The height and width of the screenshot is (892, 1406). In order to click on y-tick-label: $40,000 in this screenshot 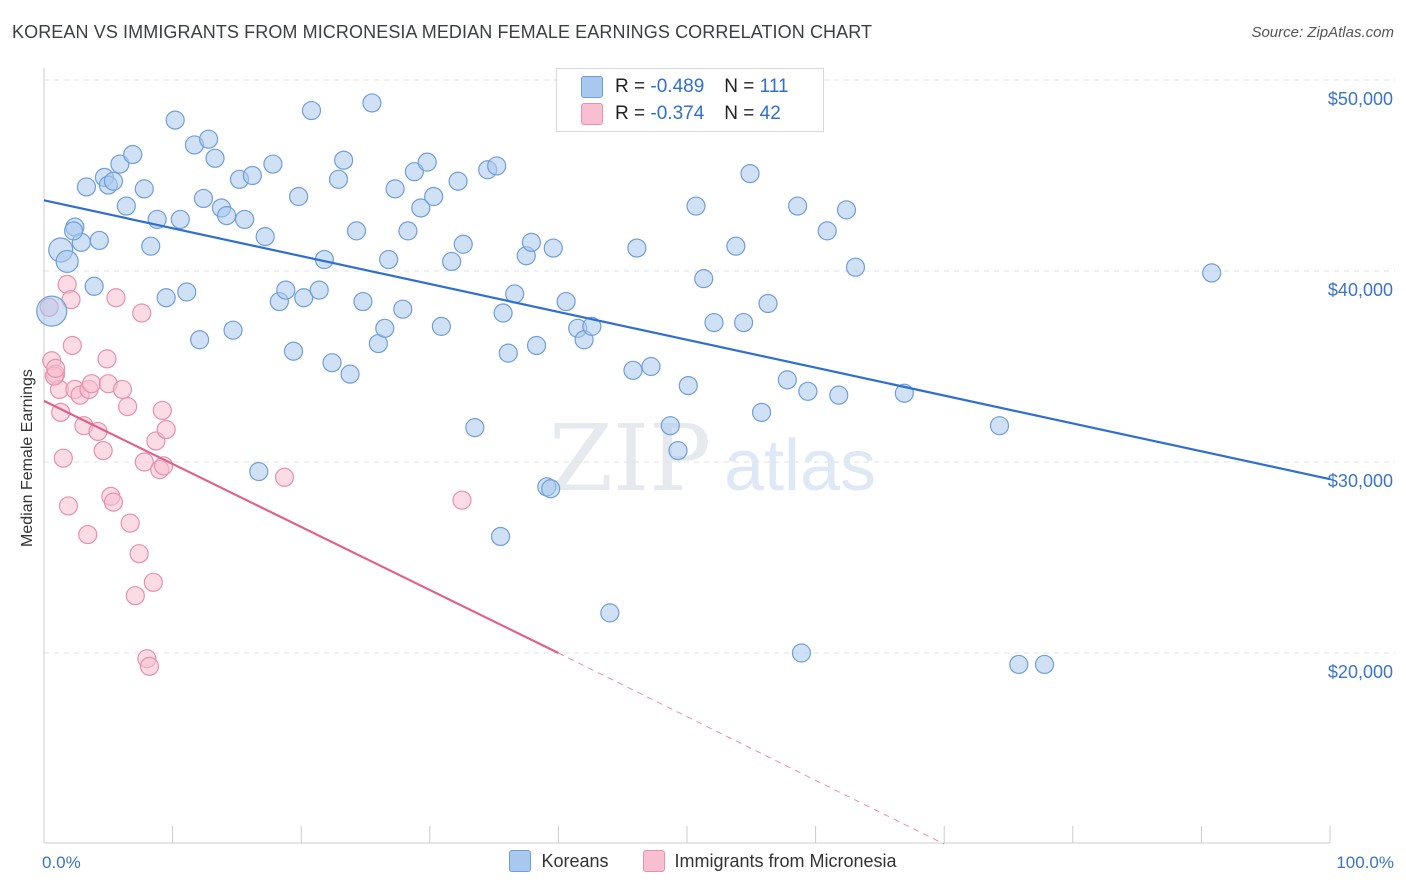, I will do `click(1360, 290)`.